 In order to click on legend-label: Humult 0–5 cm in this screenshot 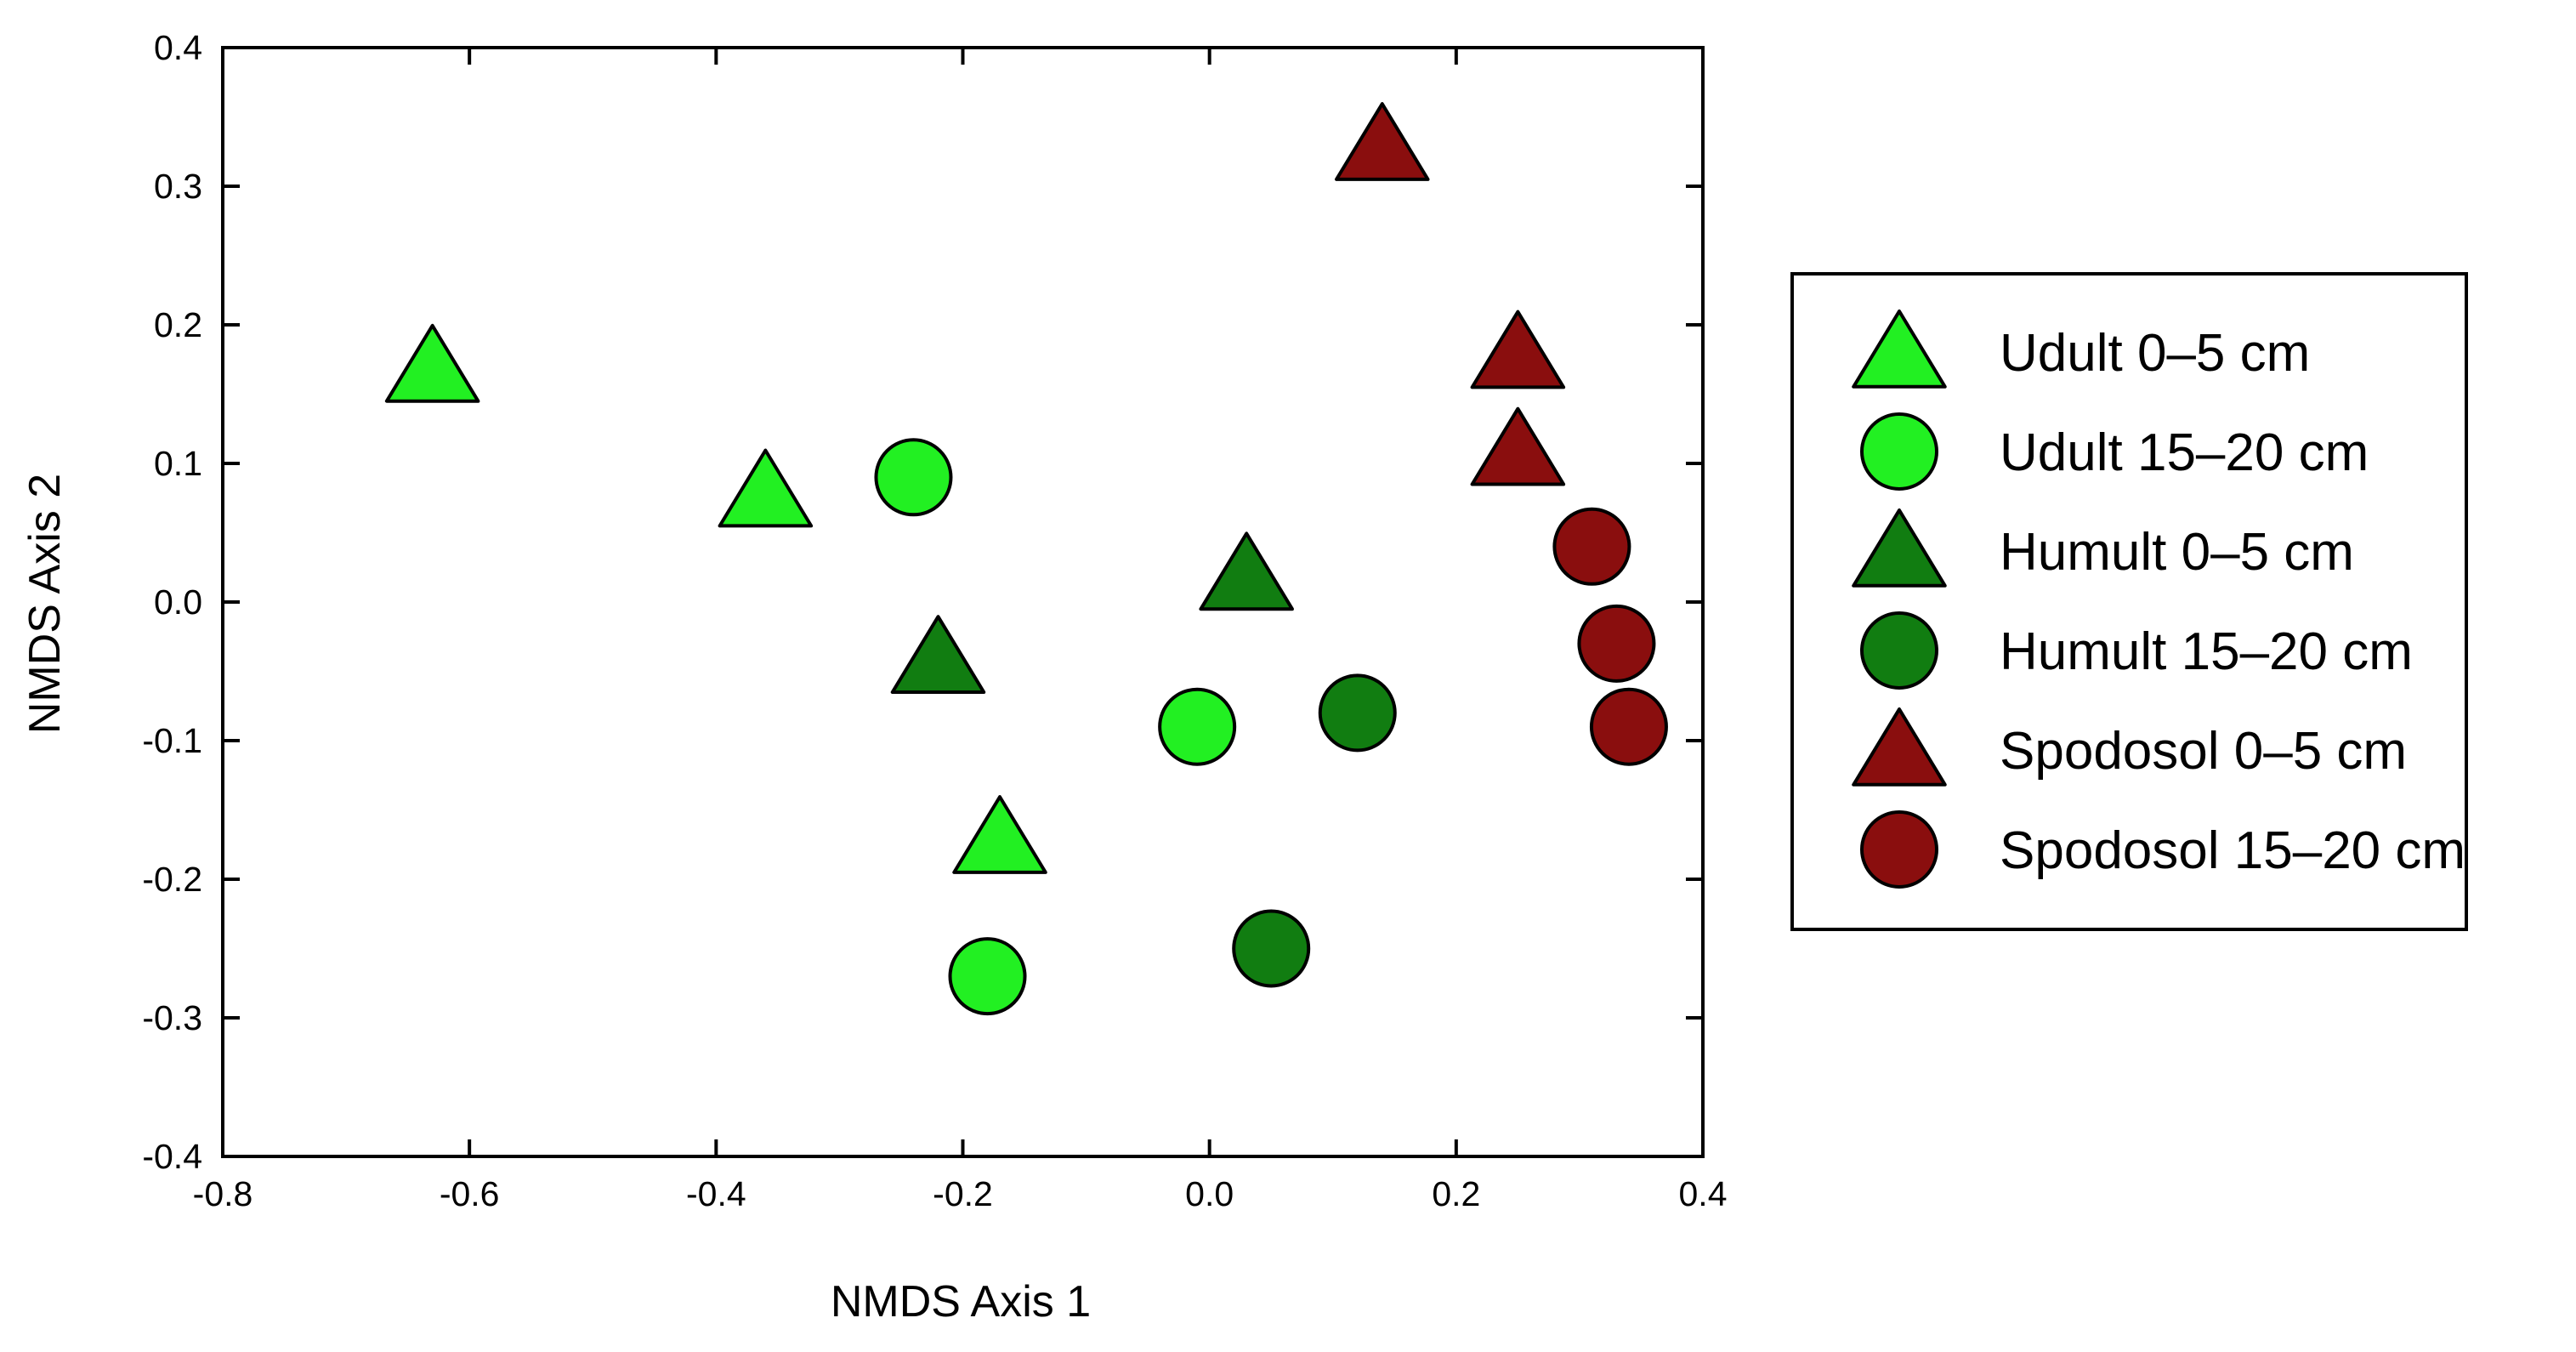, I will do `click(2177, 552)`.